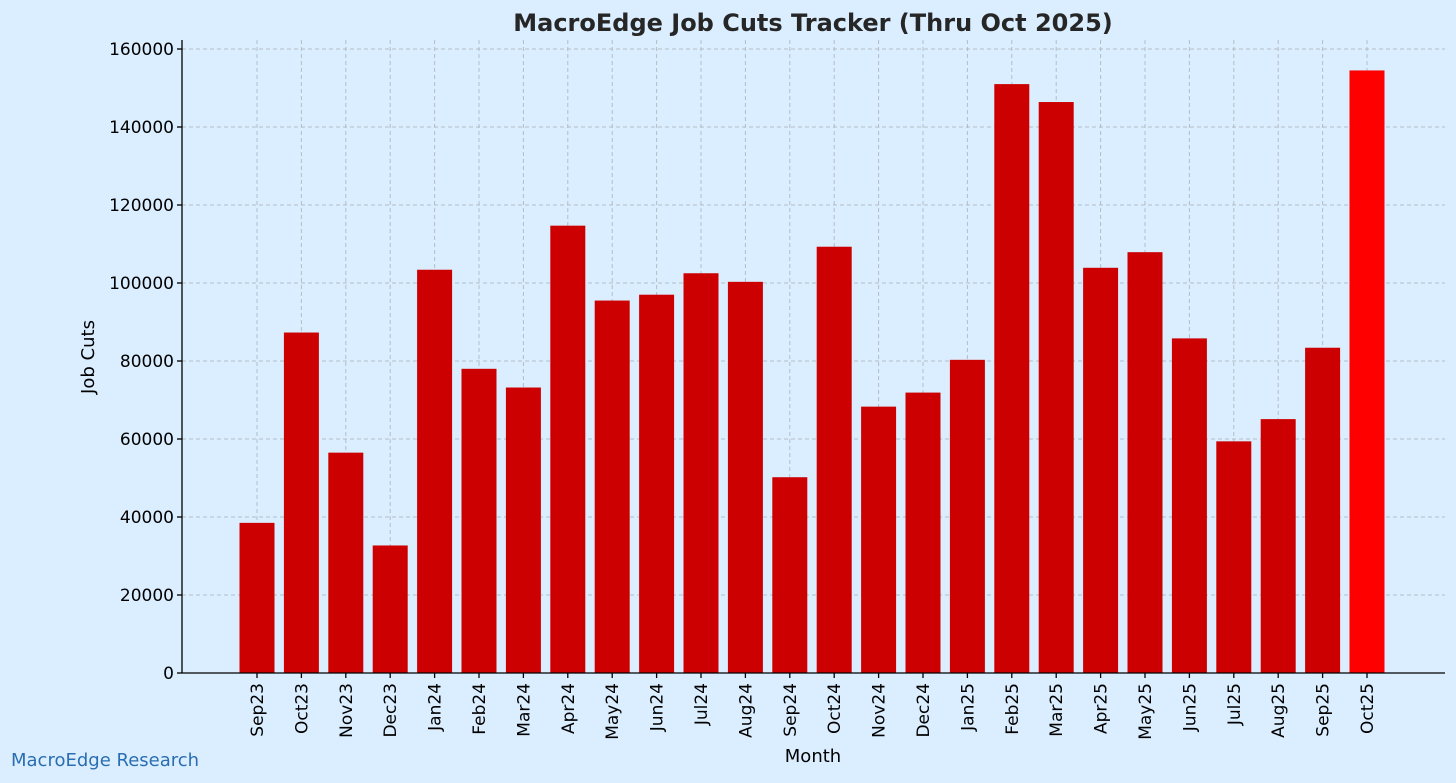  What do you see at coordinates (924, 710) in the screenshot?
I see `x-tick-label: Dec24` at bounding box center [924, 710].